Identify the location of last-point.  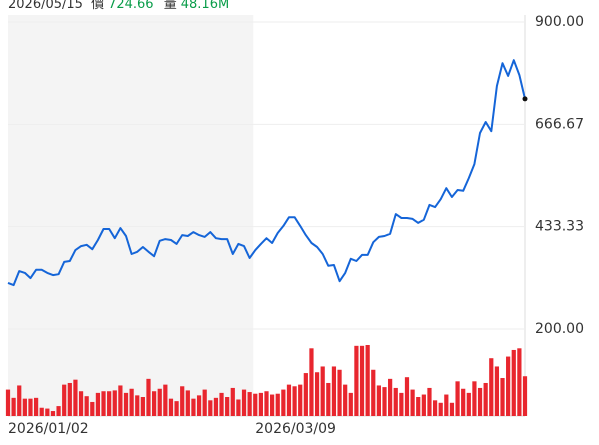
(525, 99).